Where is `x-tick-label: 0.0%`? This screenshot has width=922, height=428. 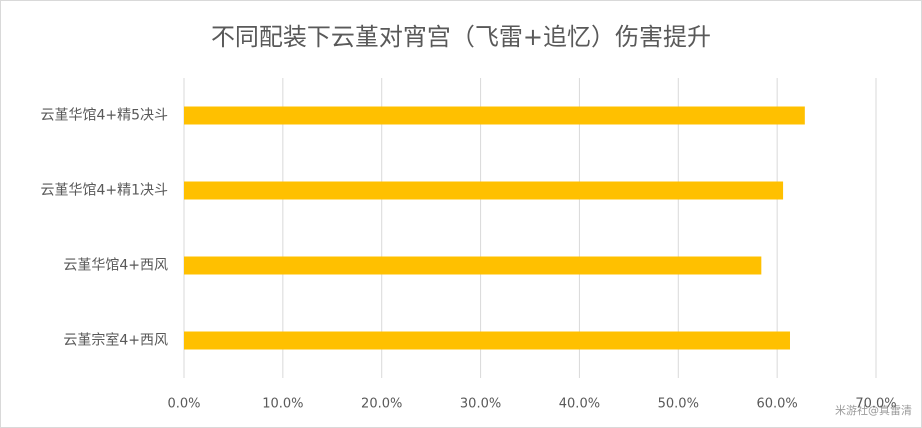 x-tick-label: 0.0% is located at coordinates (183, 404).